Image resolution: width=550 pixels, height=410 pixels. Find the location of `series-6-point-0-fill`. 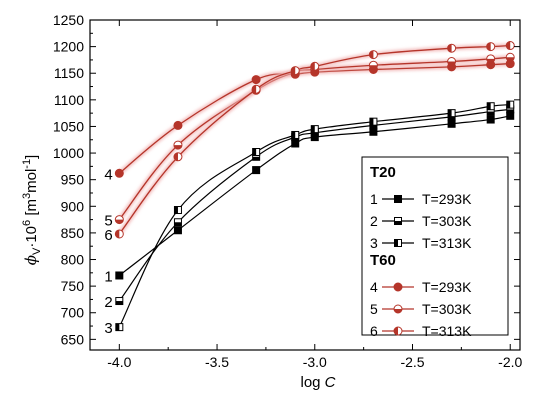

series-6-point-0-fill is located at coordinates (117, 233).